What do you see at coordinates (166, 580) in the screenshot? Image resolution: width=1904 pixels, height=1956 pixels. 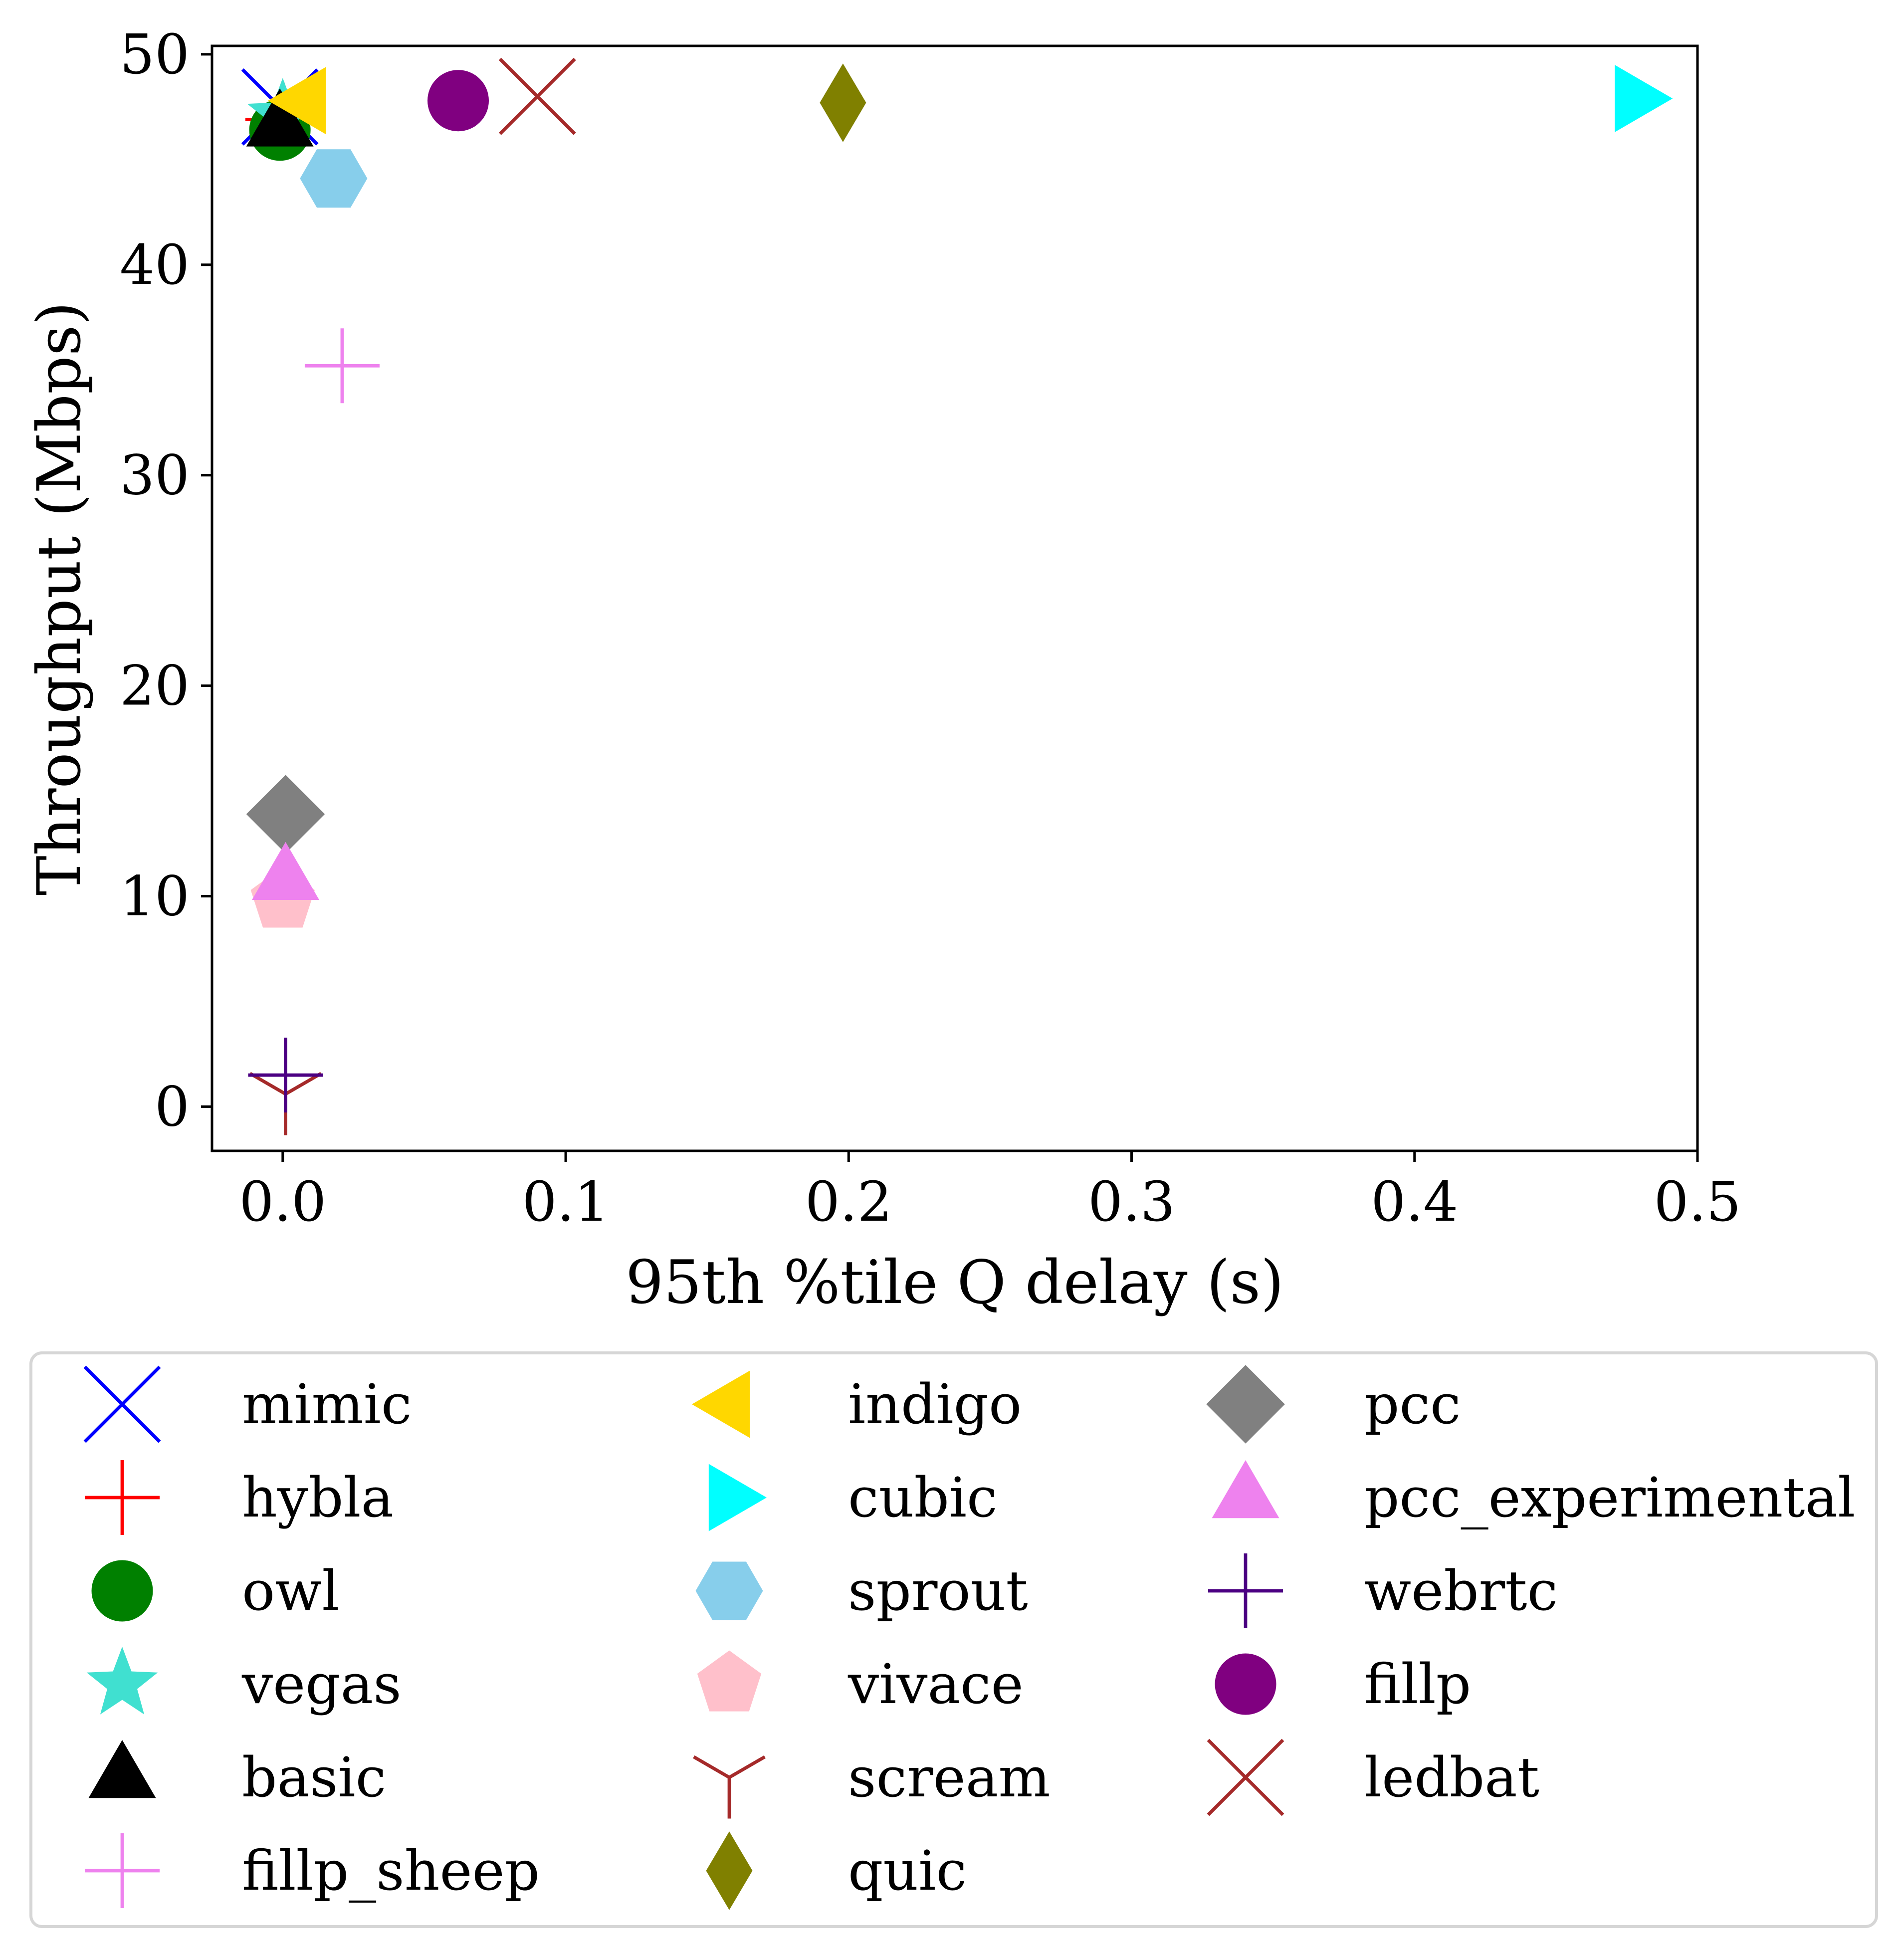 I see `y-axis-ticks: 0 10 20 30 40 50` at bounding box center [166, 580].